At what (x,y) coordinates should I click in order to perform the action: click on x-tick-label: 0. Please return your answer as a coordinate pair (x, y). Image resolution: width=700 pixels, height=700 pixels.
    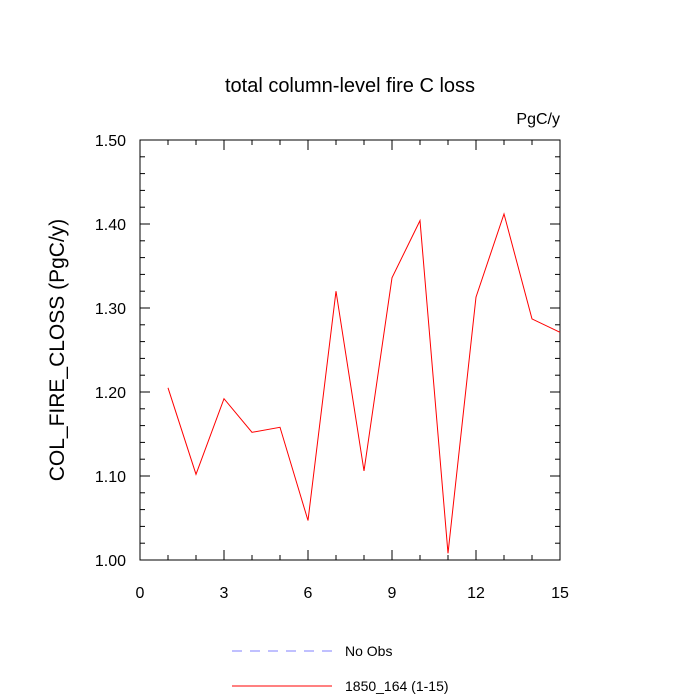
    Looking at the image, I should click on (140, 593).